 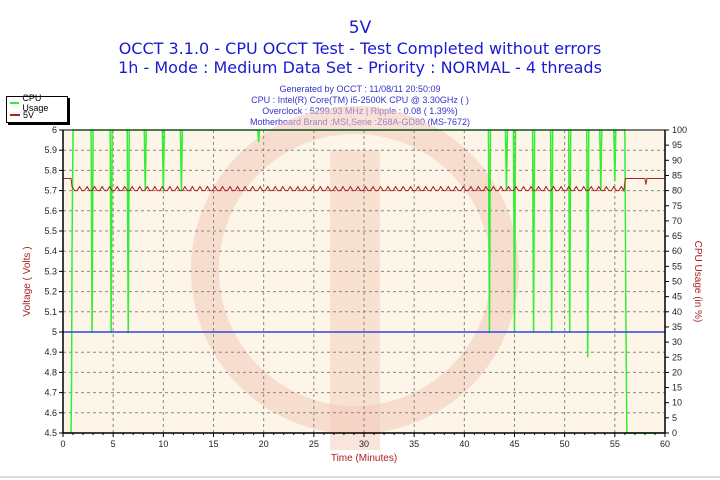 I want to click on x-tick-label: 55, so click(x=615, y=444).